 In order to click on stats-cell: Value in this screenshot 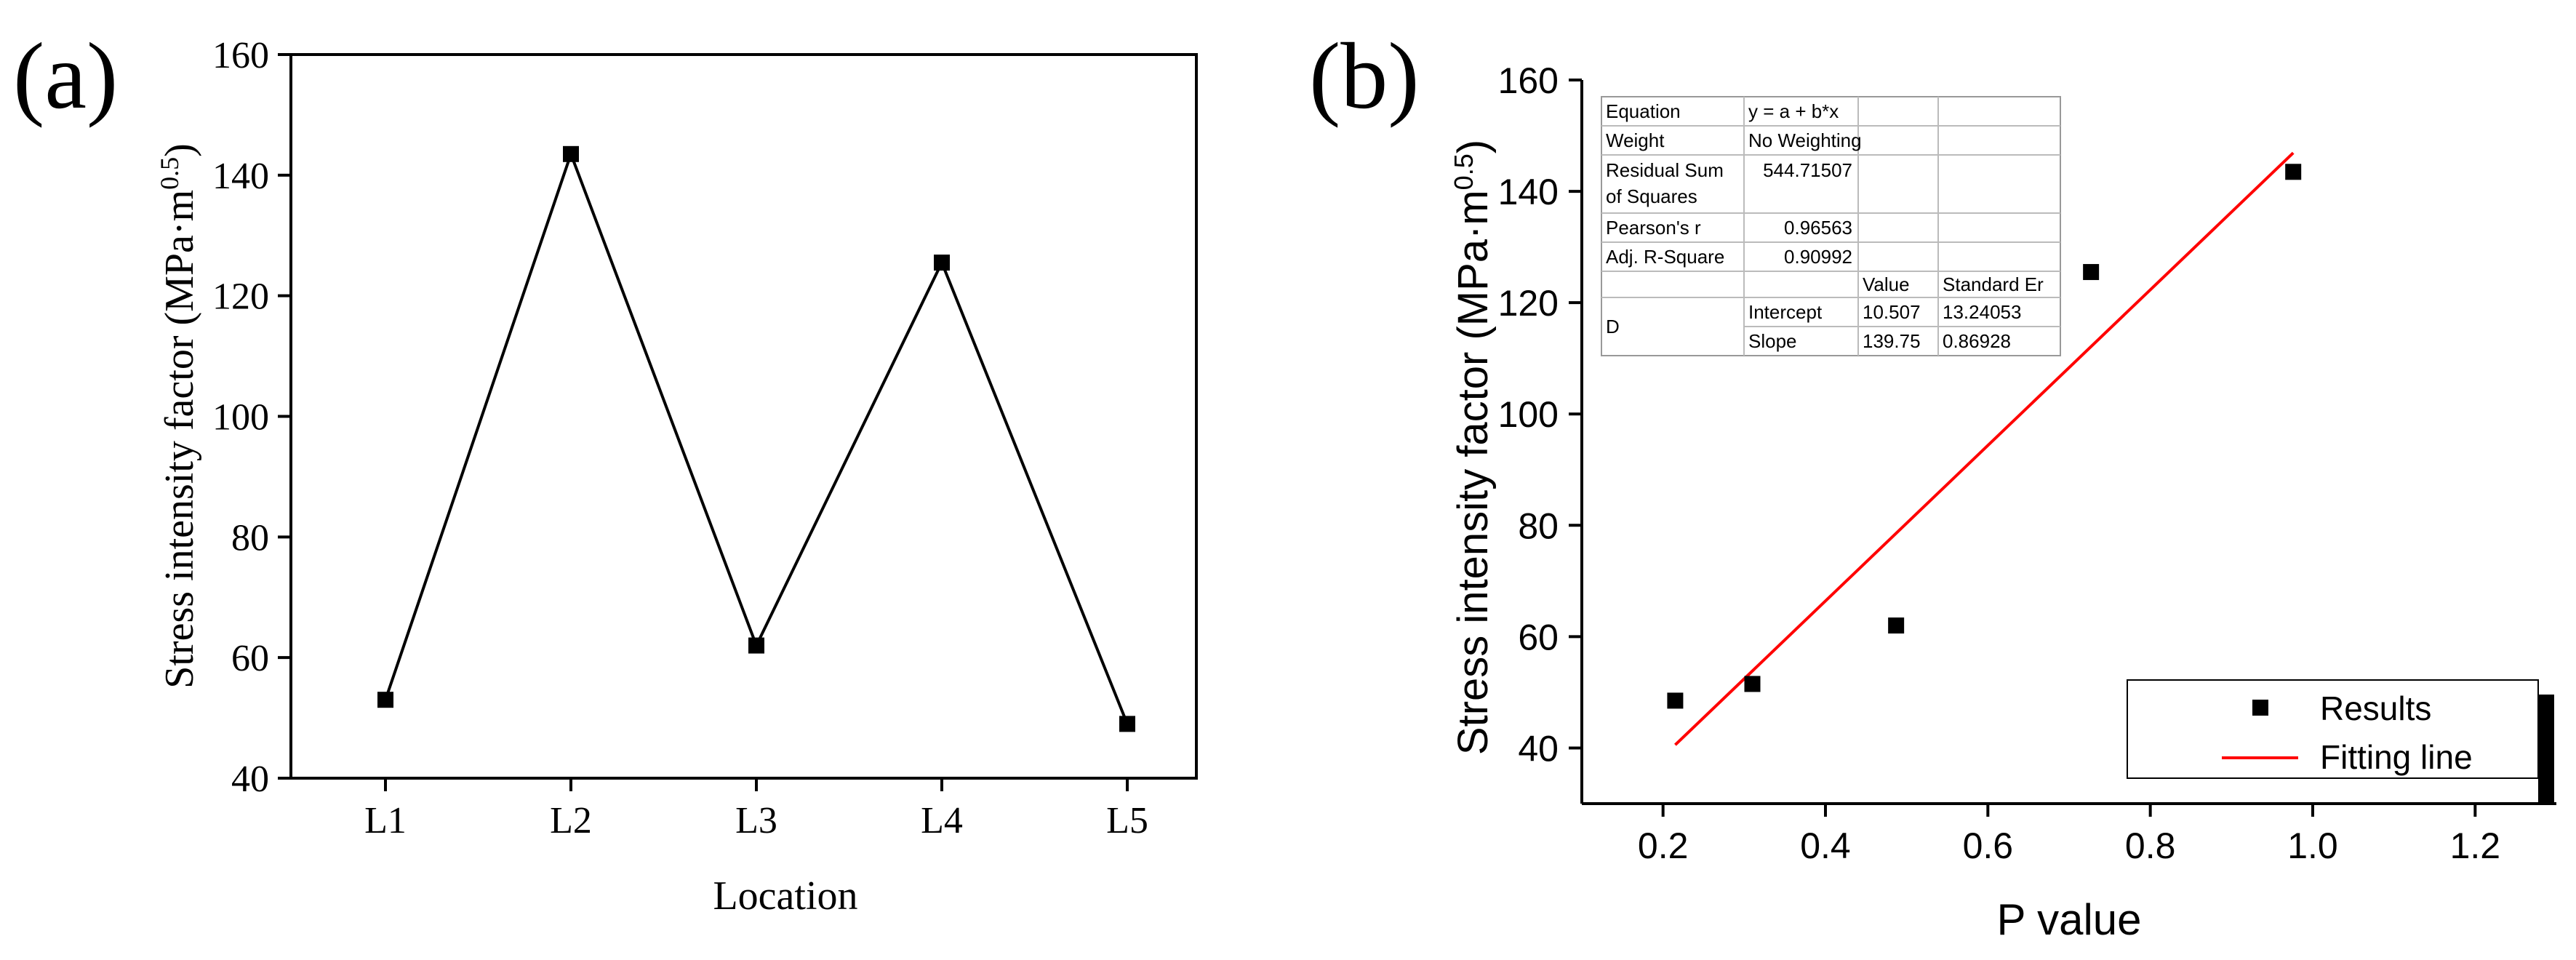, I will do `click(1886, 284)`.